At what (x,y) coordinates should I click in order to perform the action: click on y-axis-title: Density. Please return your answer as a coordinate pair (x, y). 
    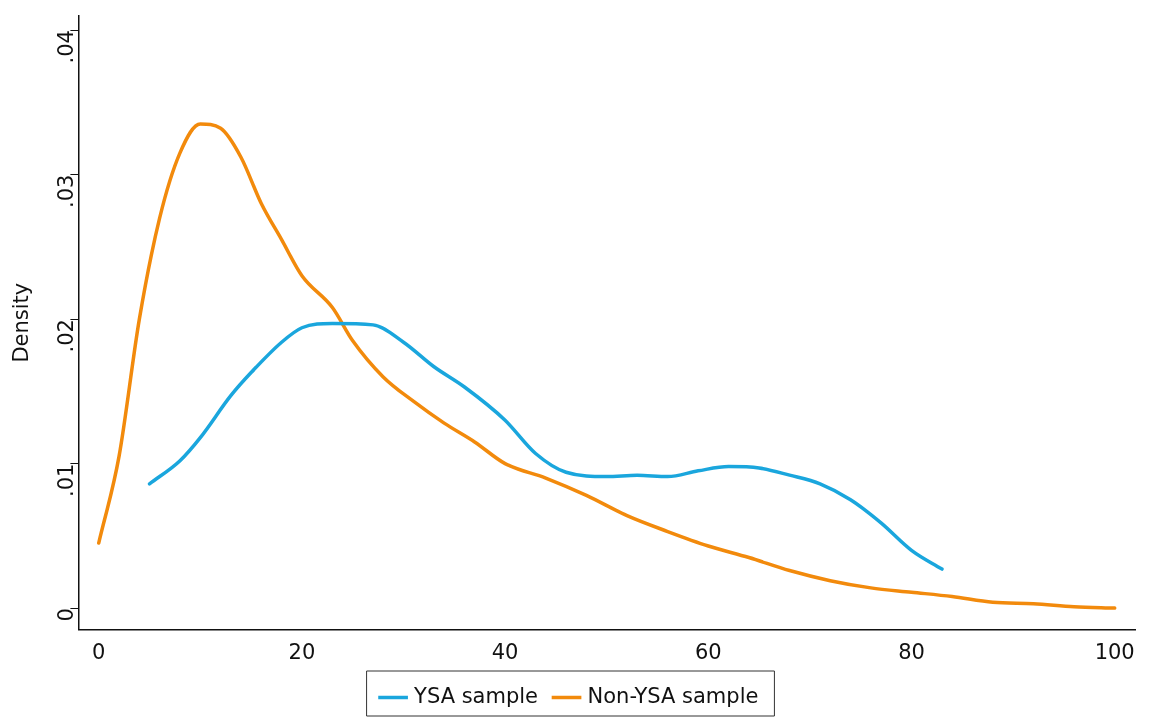
    Looking at the image, I should click on (21, 322).